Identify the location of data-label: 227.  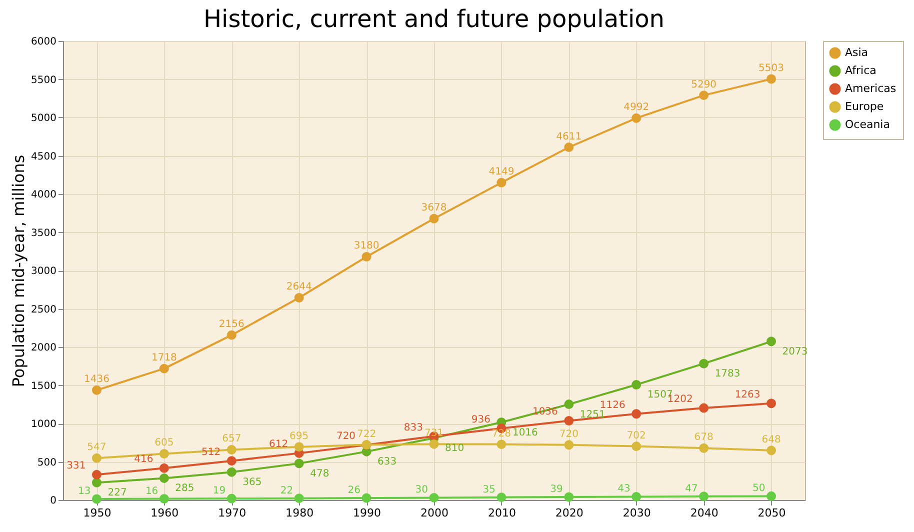
(117, 493).